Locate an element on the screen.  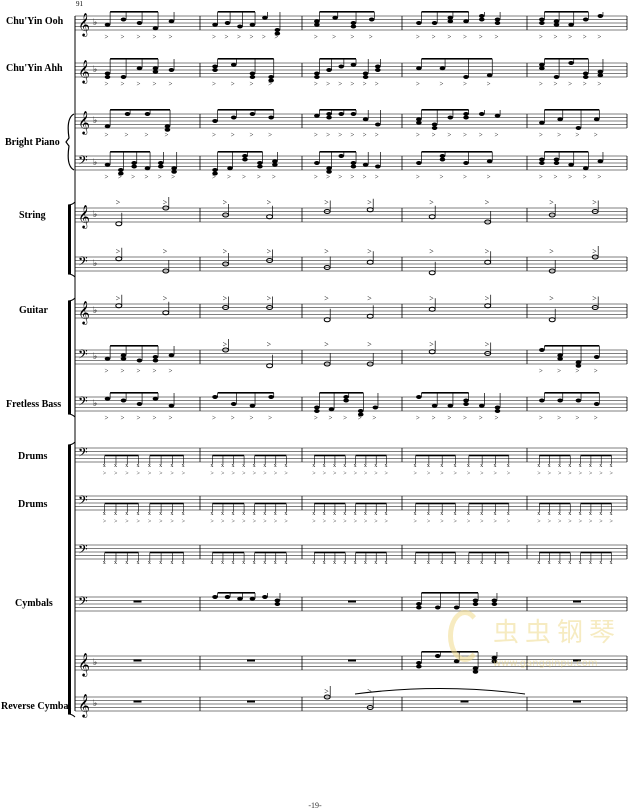
half-note is located at coordinates (119, 224).